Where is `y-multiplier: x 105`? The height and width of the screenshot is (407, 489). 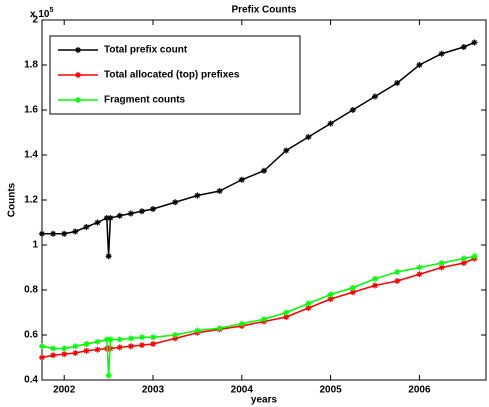 y-multiplier: x 105 is located at coordinates (41, 13).